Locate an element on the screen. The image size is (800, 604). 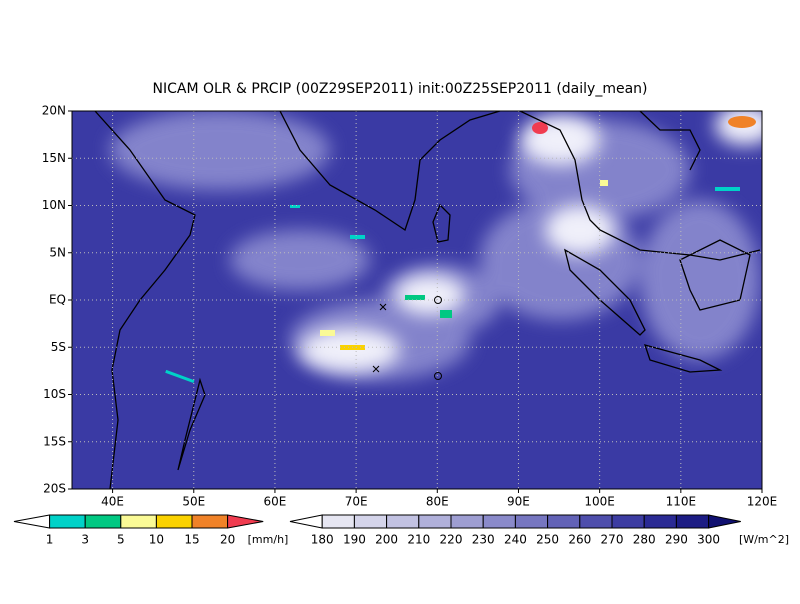
lon-label: 90E is located at coordinates (518, 502).